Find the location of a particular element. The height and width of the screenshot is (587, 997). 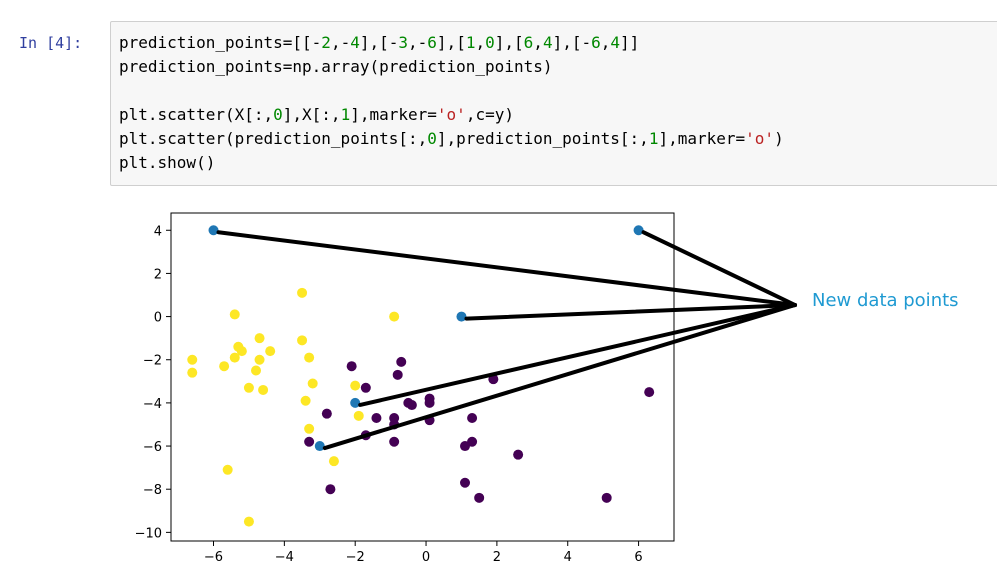

cell-prompt: In [4]: is located at coordinates (51, 43).